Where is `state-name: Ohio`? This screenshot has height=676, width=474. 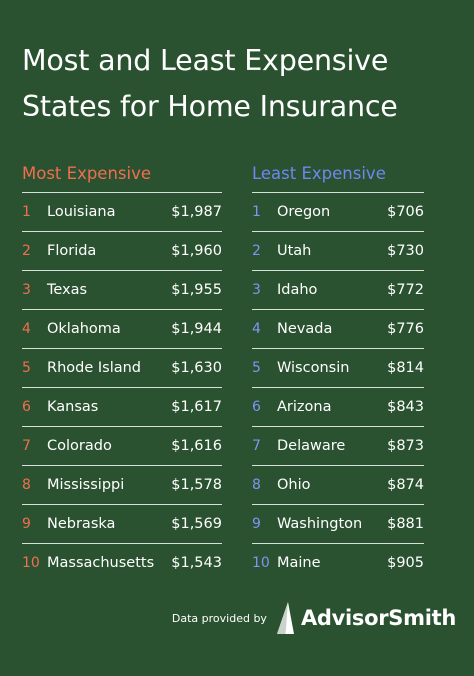
state-name: Ohio is located at coordinates (294, 485).